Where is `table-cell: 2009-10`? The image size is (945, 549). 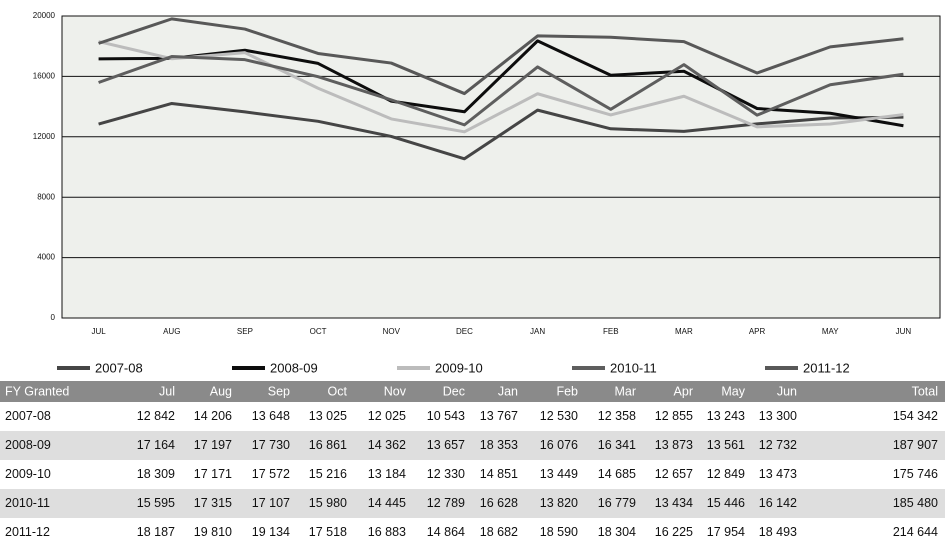 table-cell: 2009-10 is located at coordinates (28, 474).